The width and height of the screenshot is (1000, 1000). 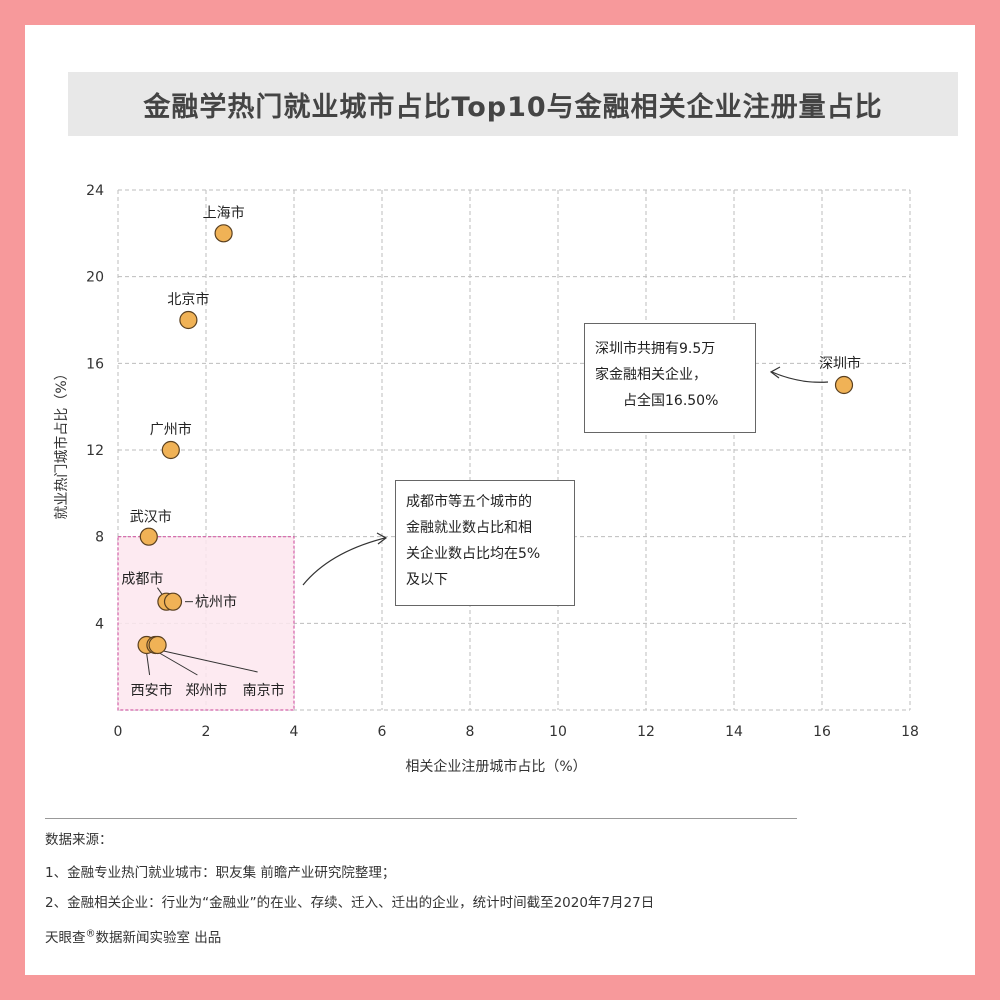 I want to click on annotation-line: 成都市等五个城市的, so click(x=469, y=502).